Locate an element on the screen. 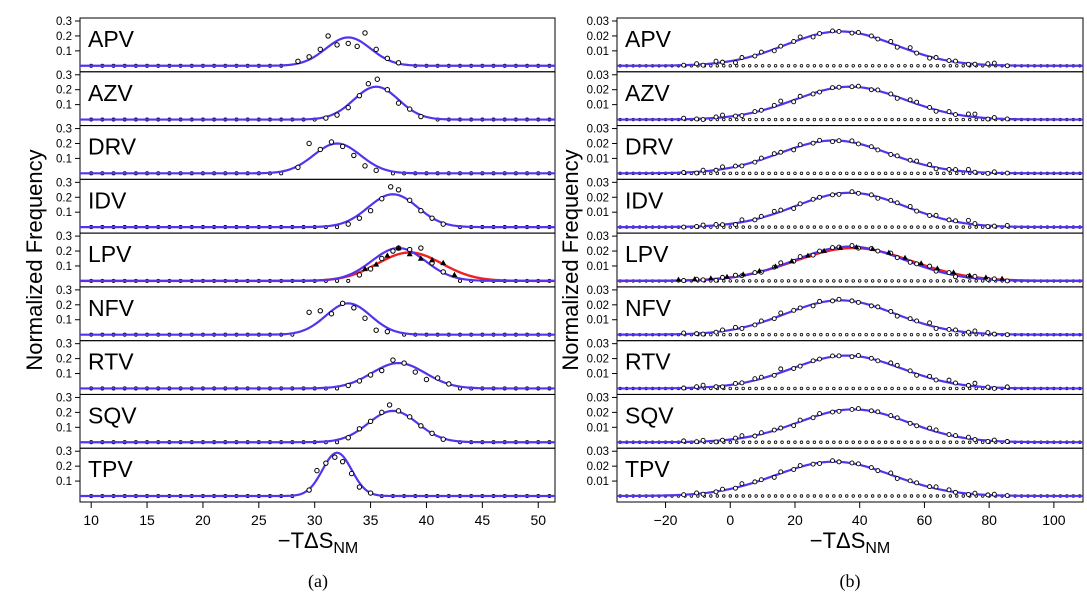 This screenshot has height=595, width=1087. y-tick-label-a-LPV-2: 0.3 is located at coordinates (64, 237).